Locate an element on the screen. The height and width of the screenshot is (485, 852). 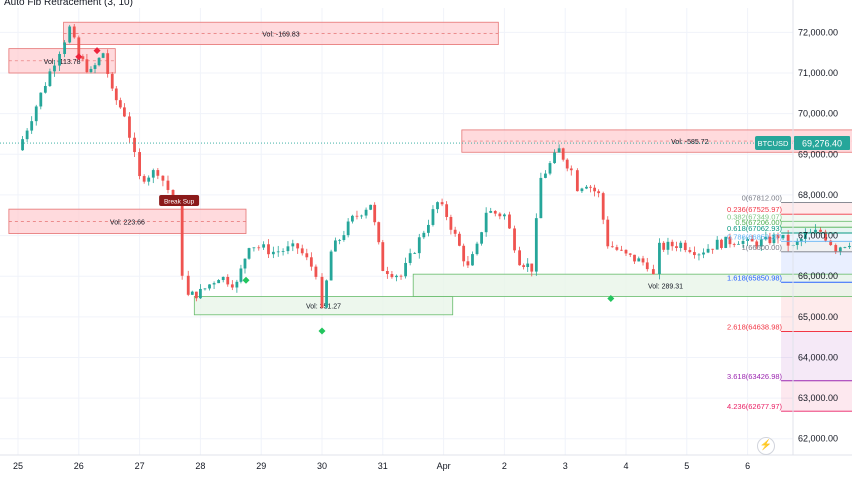
price-axis-tick-label: 64,000.00 is located at coordinates (818, 357).